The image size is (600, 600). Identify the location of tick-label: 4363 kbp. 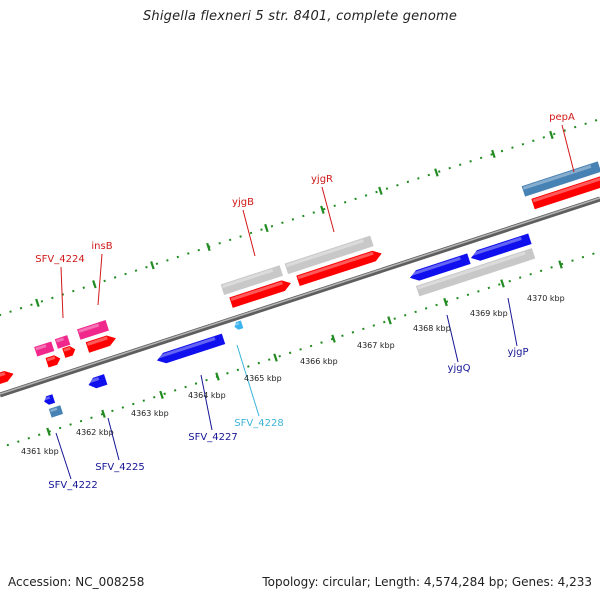
(150, 413).